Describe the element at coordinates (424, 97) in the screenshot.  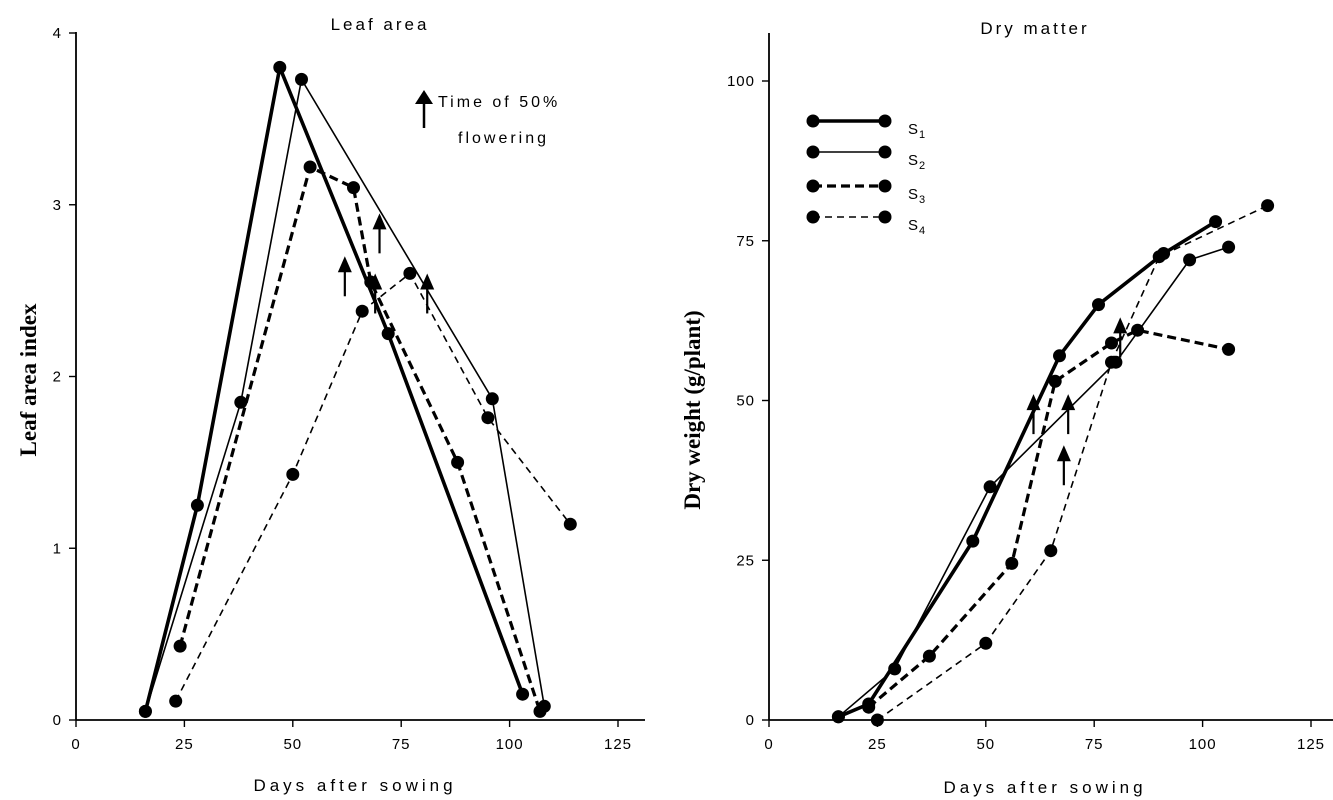
I see `annotation-arrow-head` at that location.